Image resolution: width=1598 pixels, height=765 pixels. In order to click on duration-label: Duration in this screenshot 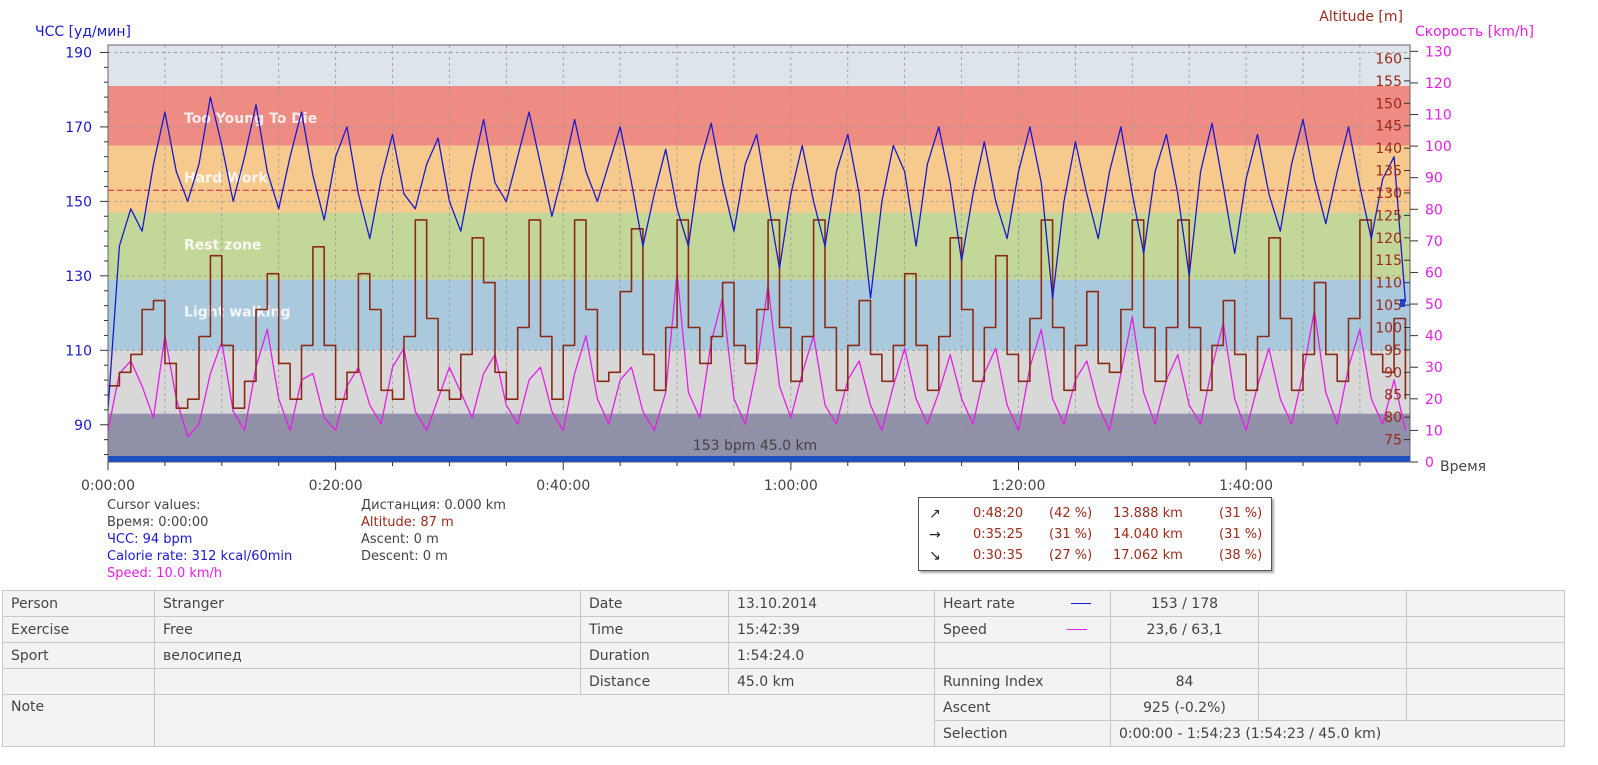, I will do `click(654, 655)`.